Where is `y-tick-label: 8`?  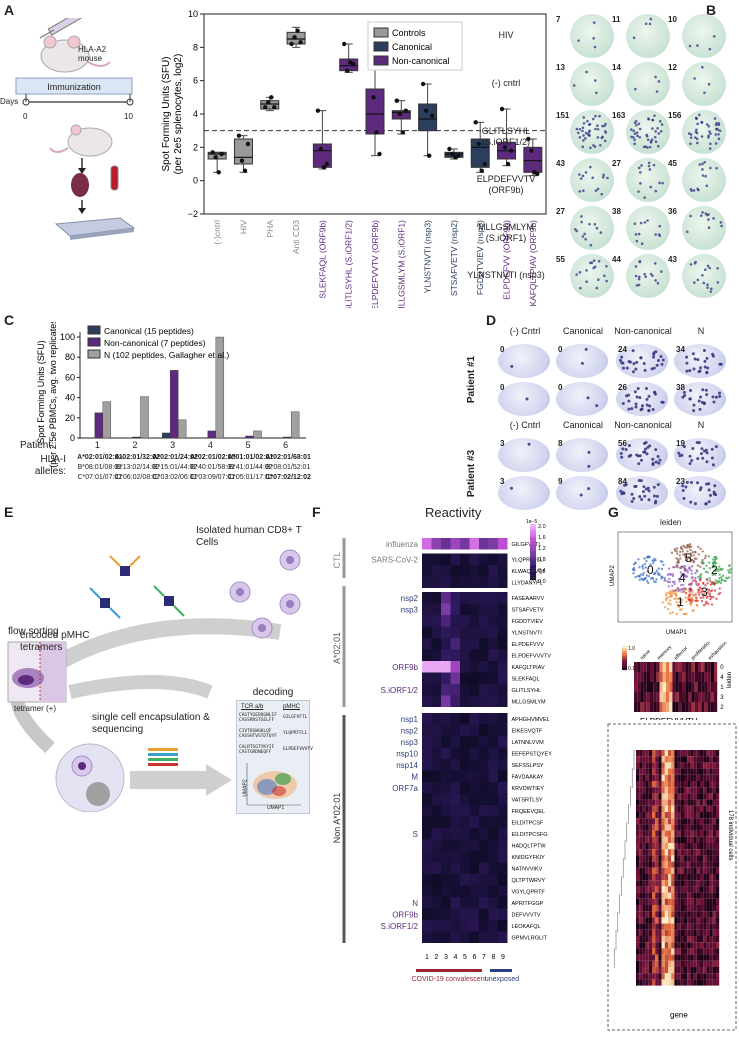
y-tick-label: 8 is located at coordinates (195, 47).